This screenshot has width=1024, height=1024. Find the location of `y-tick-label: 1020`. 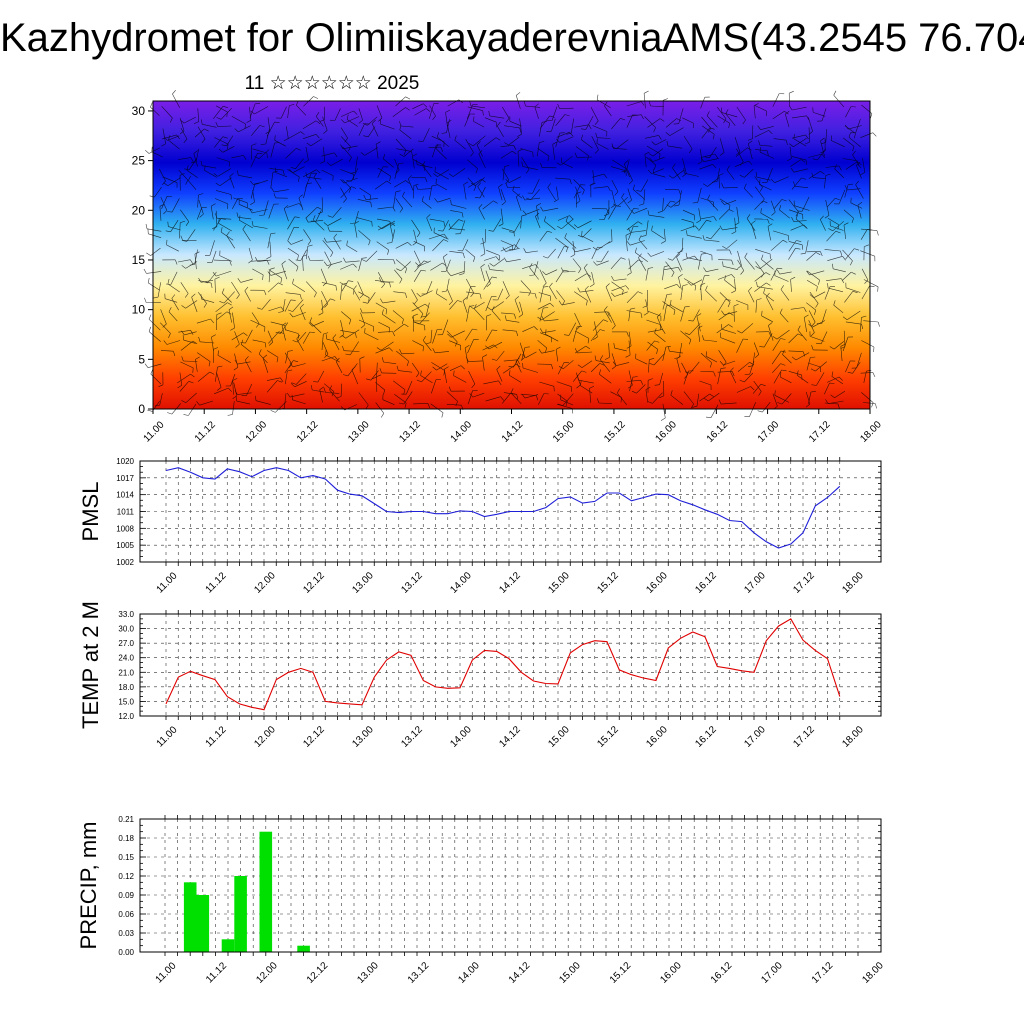

y-tick-label: 1020 is located at coordinates (125, 461).